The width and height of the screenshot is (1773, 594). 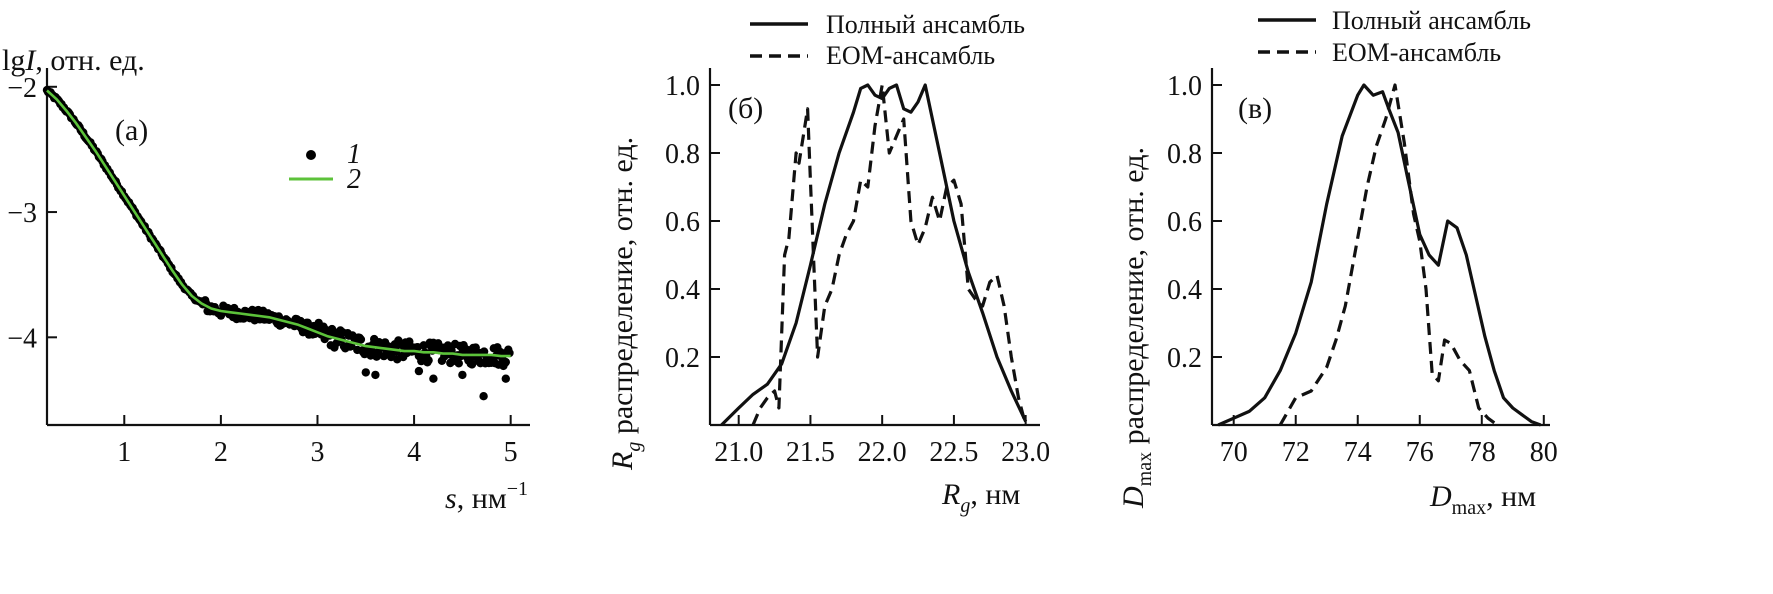 I want to click on y-tick-label: −3, so click(x=22, y=213).